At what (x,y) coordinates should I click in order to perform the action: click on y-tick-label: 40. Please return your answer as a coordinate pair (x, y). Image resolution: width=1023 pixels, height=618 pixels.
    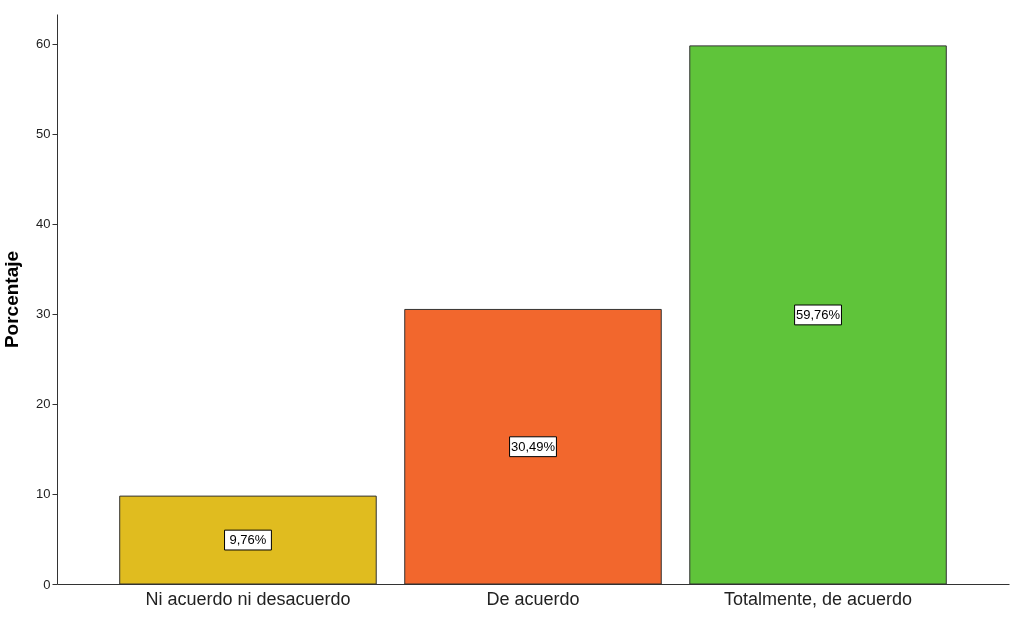
    Looking at the image, I should click on (43, 224).